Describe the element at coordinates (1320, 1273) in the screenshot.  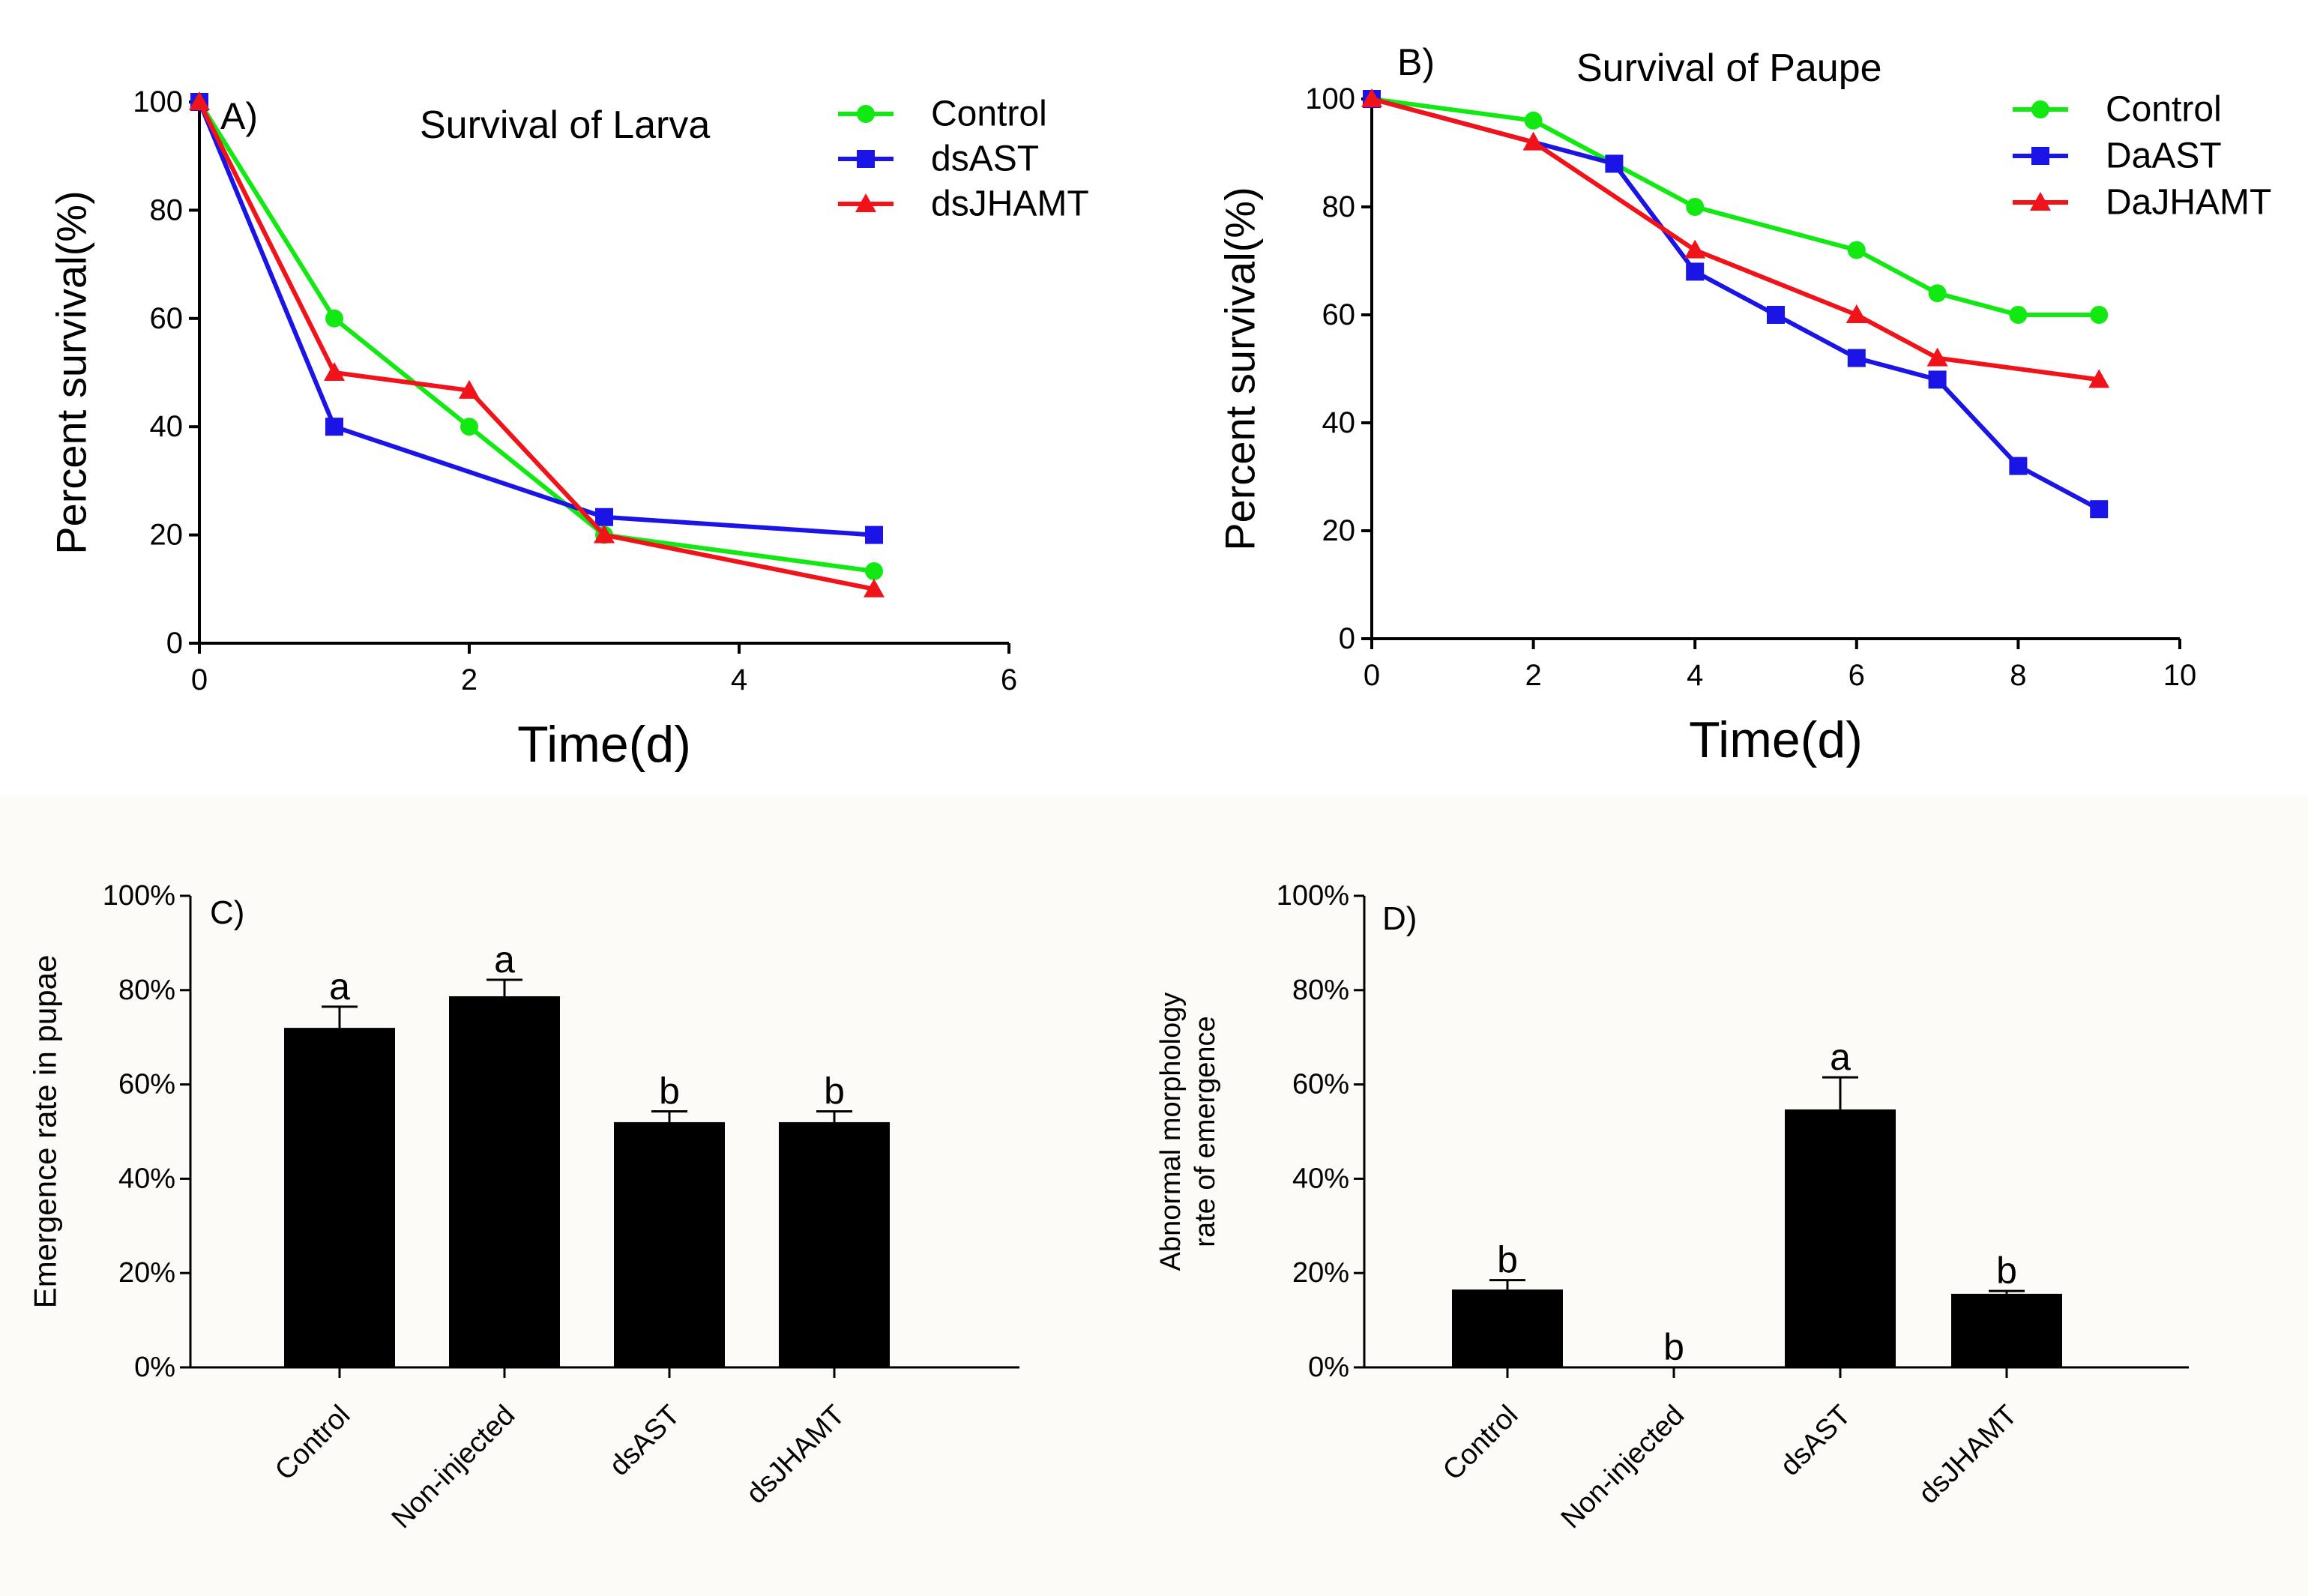
I see `y-tick-label: 20%` at that location.